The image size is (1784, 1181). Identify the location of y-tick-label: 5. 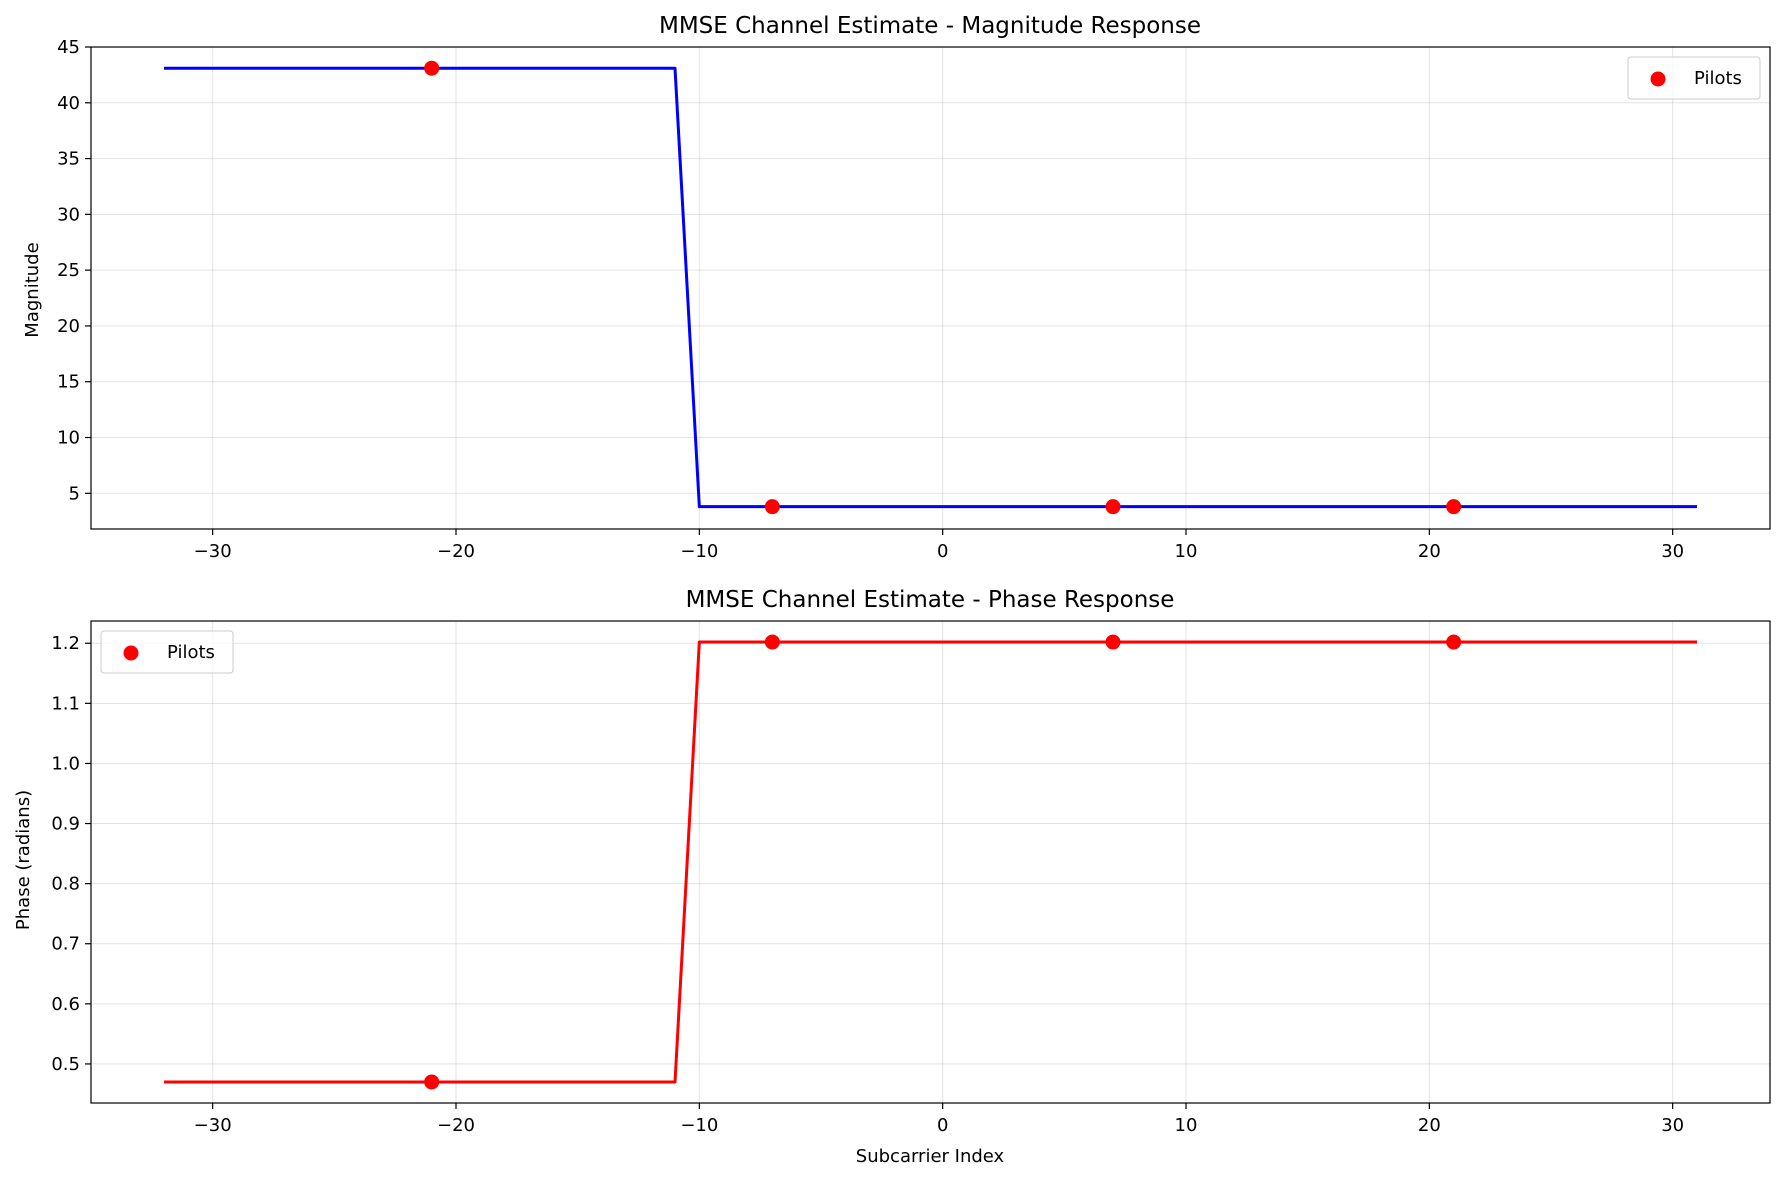
(74, 493).